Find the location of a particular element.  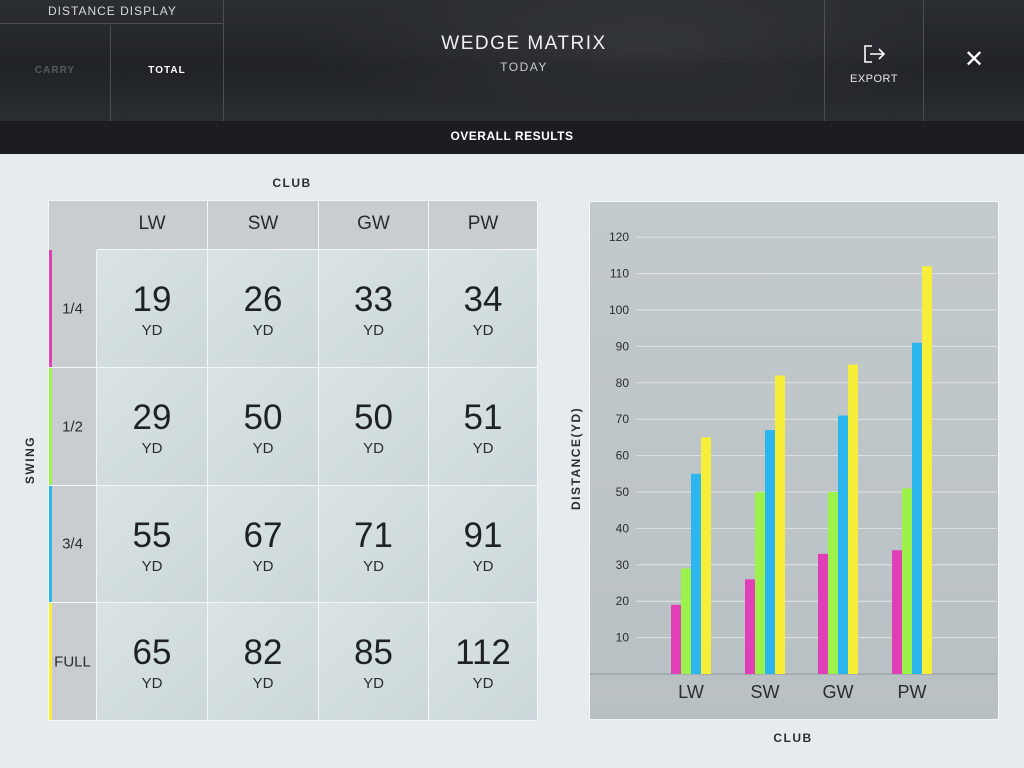

matrix-row-header: FULL is located at coordinates (73, 662).